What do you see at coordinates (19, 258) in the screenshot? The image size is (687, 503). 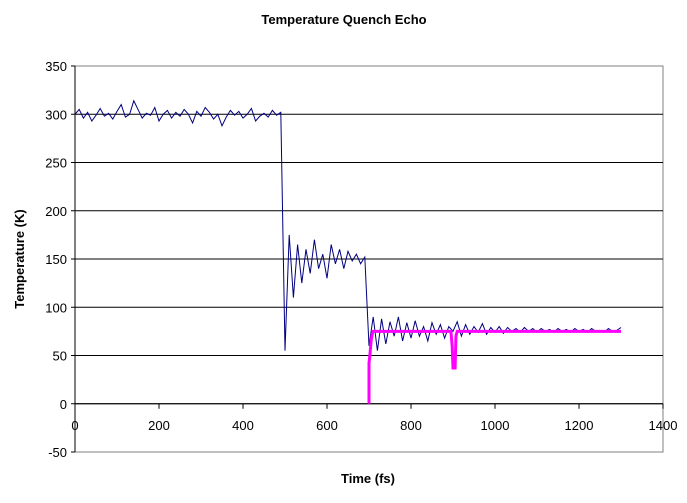 I see `y-axis-label: Temperature (K)` at bounding box center [19, 258].